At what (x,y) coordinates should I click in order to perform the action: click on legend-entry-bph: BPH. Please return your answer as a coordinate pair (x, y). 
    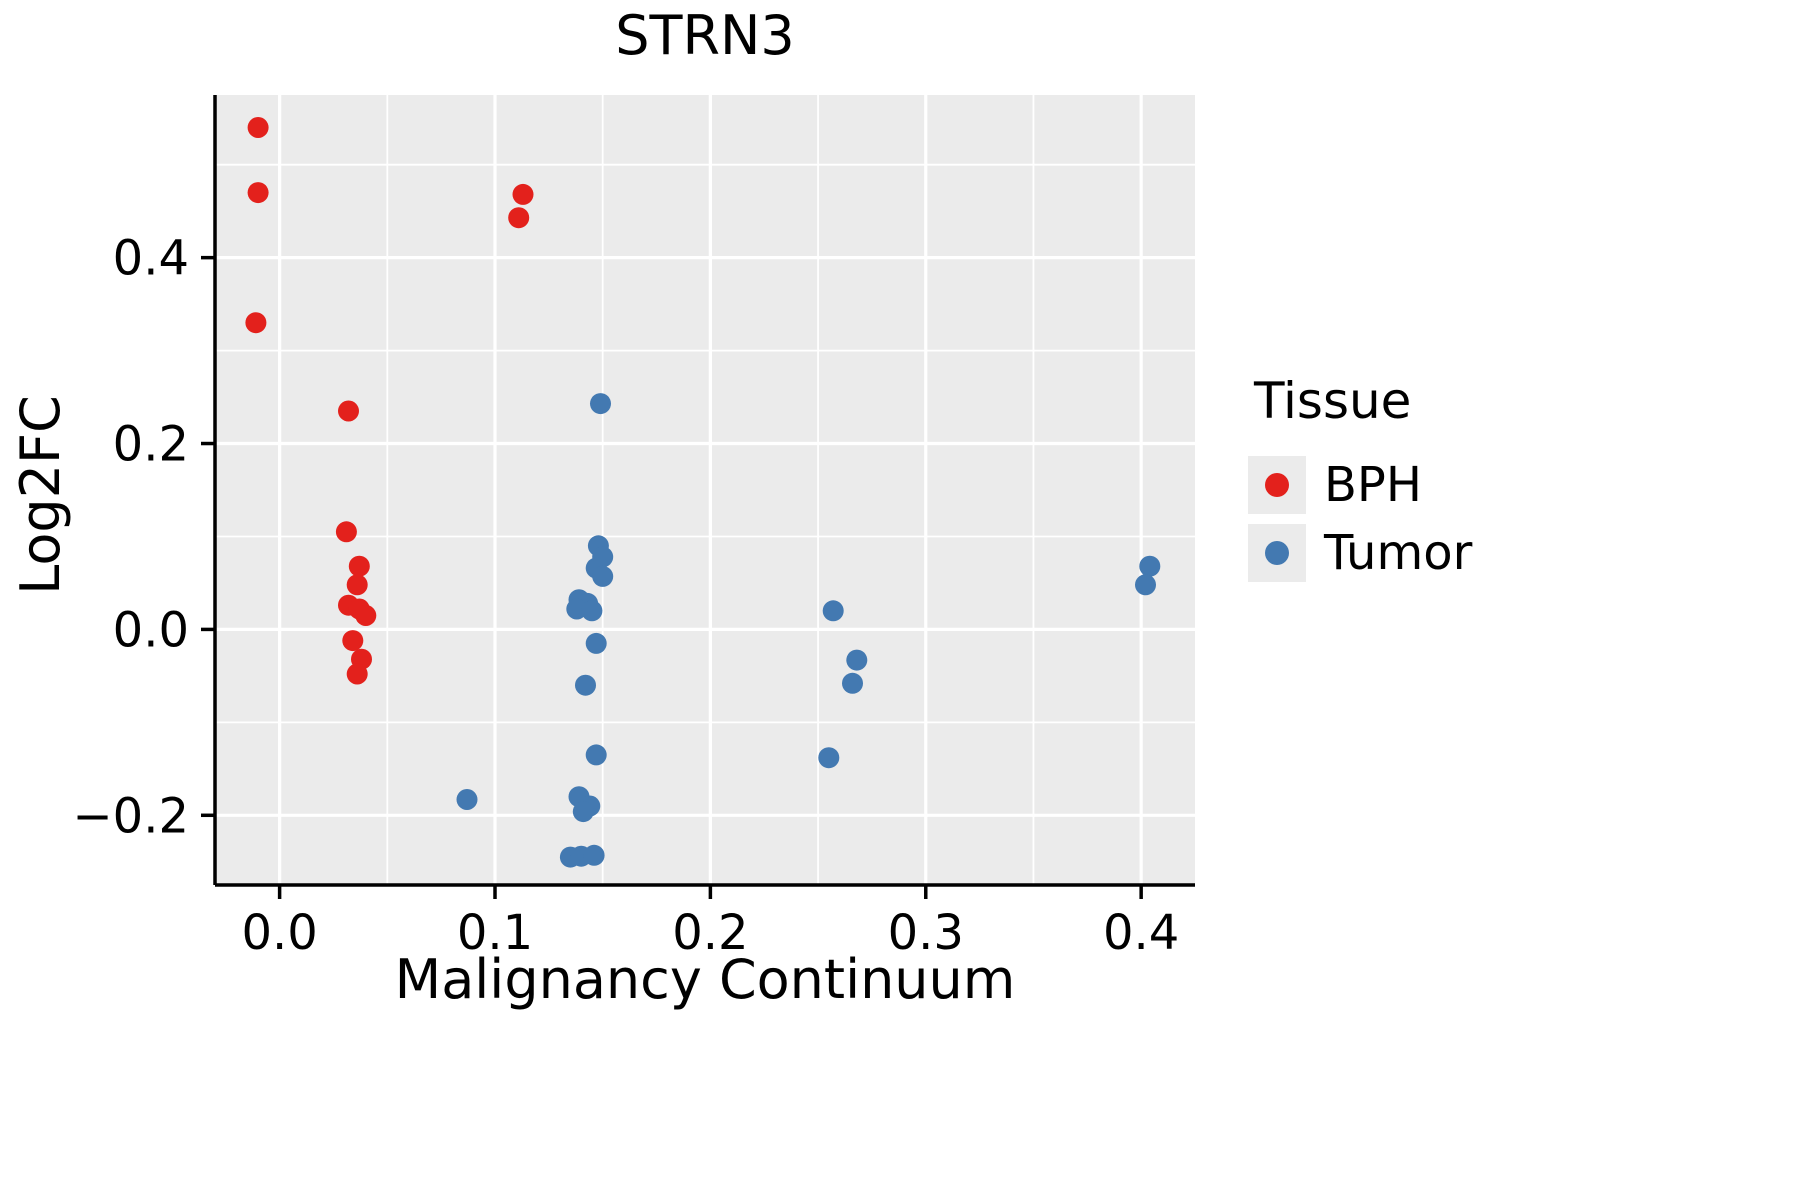
    Looking at the image, I should click on (1360, 485).